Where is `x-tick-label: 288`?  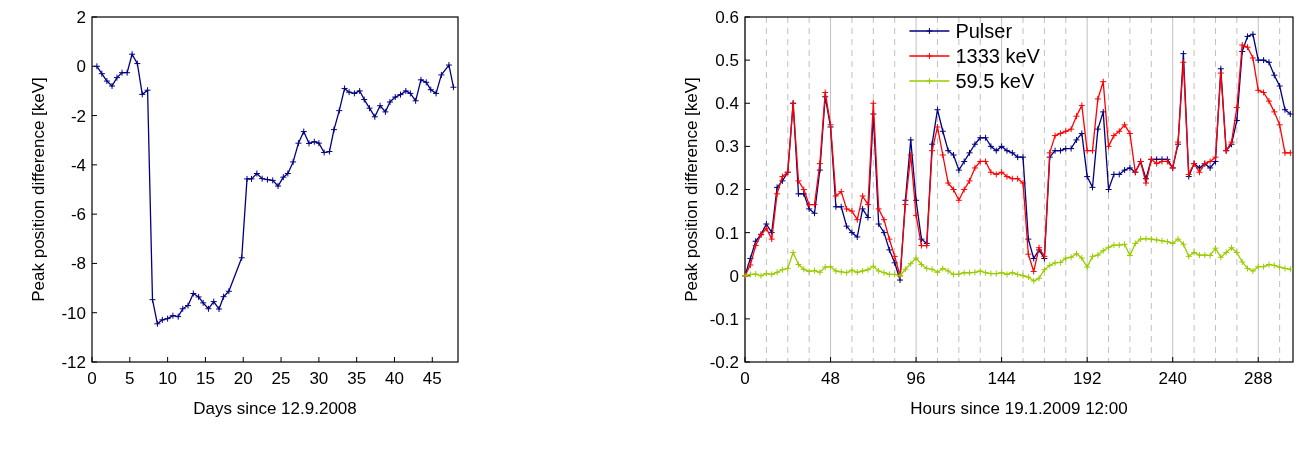
x-tick-label: 288 is located at coordinates (1258, 378).